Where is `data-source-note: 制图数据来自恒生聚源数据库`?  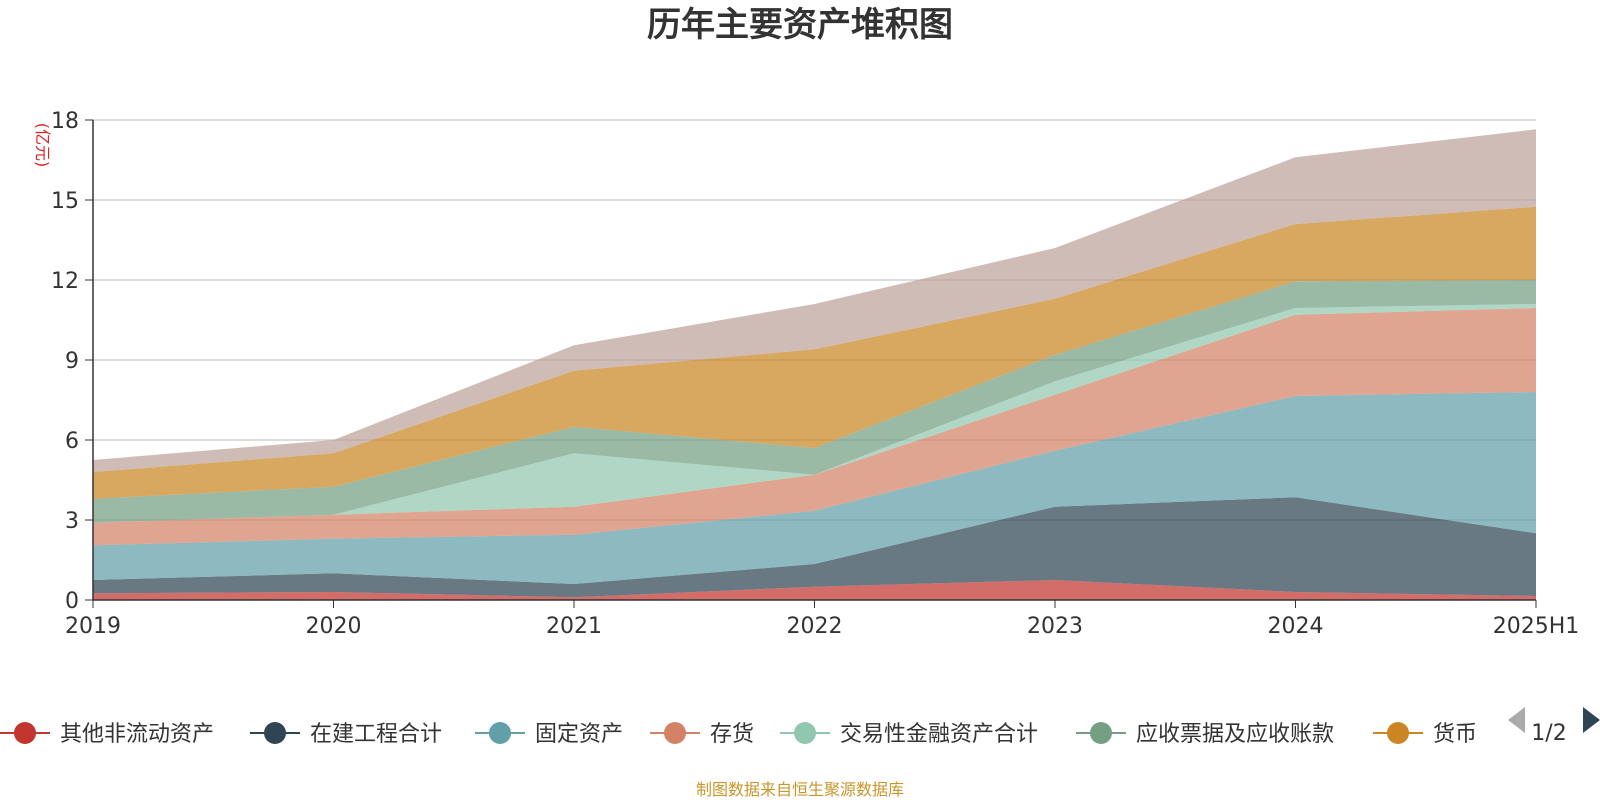 data-source-note: 制图数据来自恒生聚源数据库 is located at coordinates (800, 789).